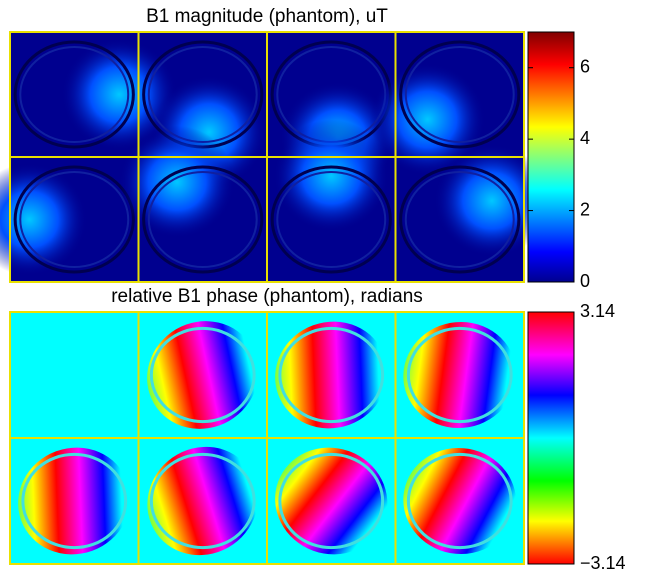  I want to click on colorbar-tick-label: −3.14, so click(603, 563).